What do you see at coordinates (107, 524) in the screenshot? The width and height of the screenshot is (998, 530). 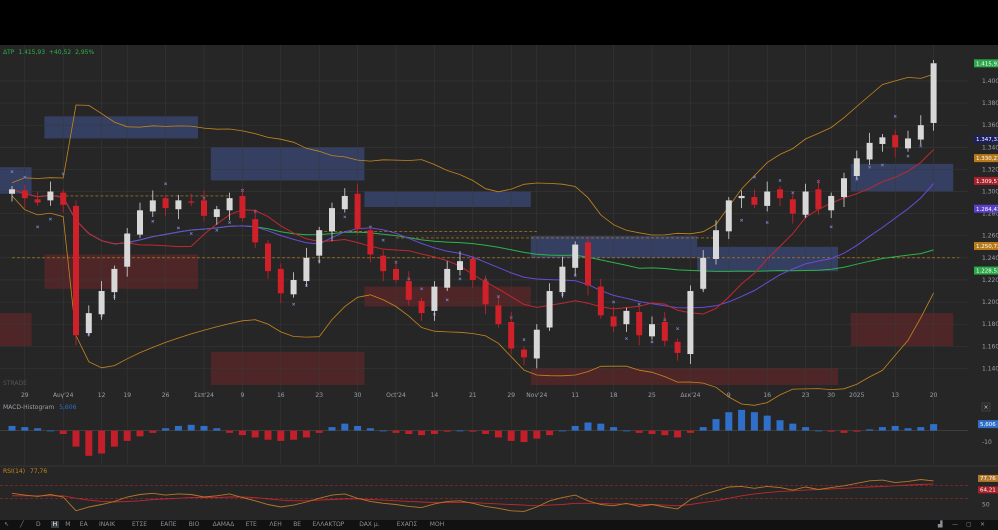 I see `toolbar-item: ΙΝΑΙΚ` at bounding box center [107, 524].